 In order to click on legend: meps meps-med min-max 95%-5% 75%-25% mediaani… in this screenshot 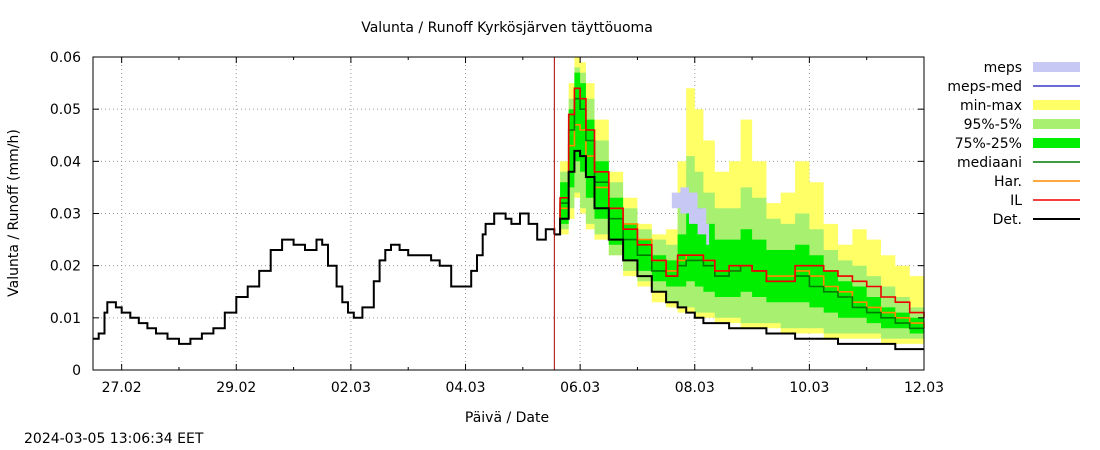, I will do `click(1013, 144)`.